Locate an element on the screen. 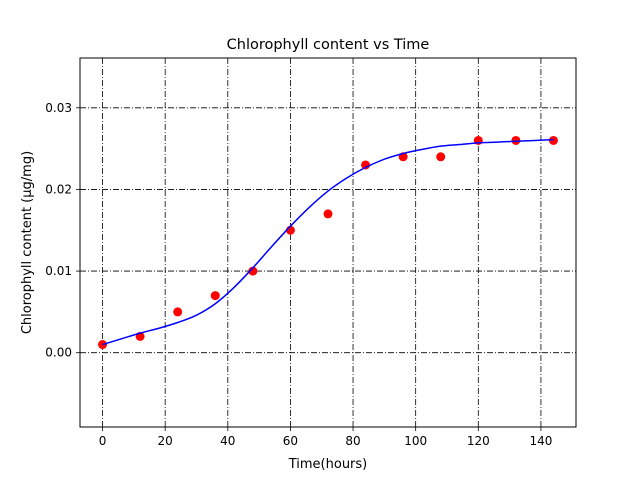 The image size is (640, 480). y-tick-label: 0.02 is located at coordinates (58, 189).